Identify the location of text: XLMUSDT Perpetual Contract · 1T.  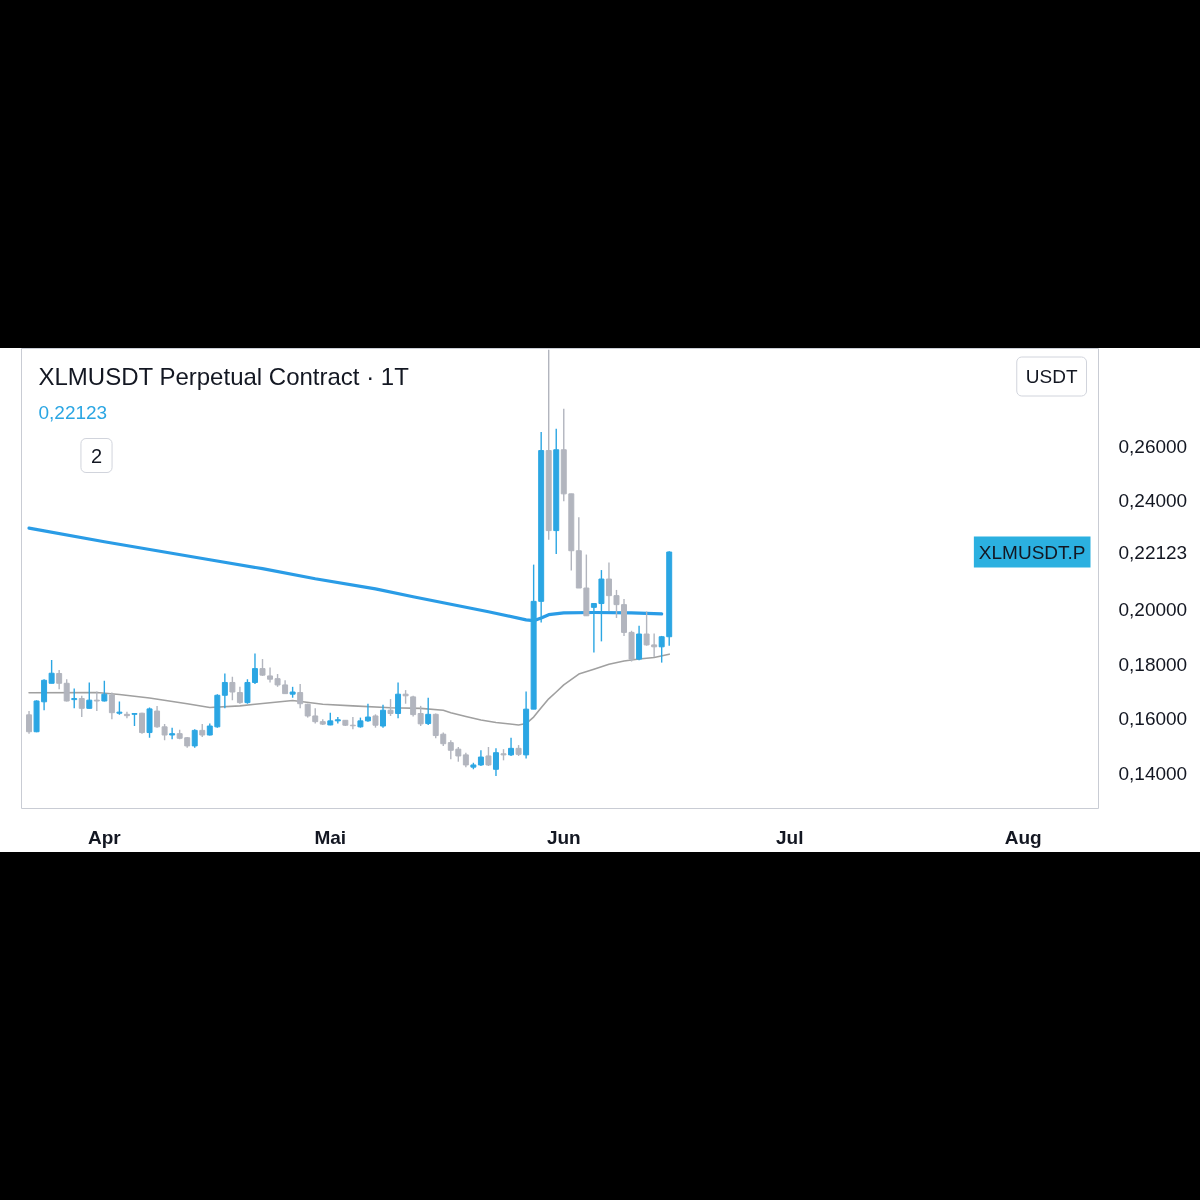
(224, 376).